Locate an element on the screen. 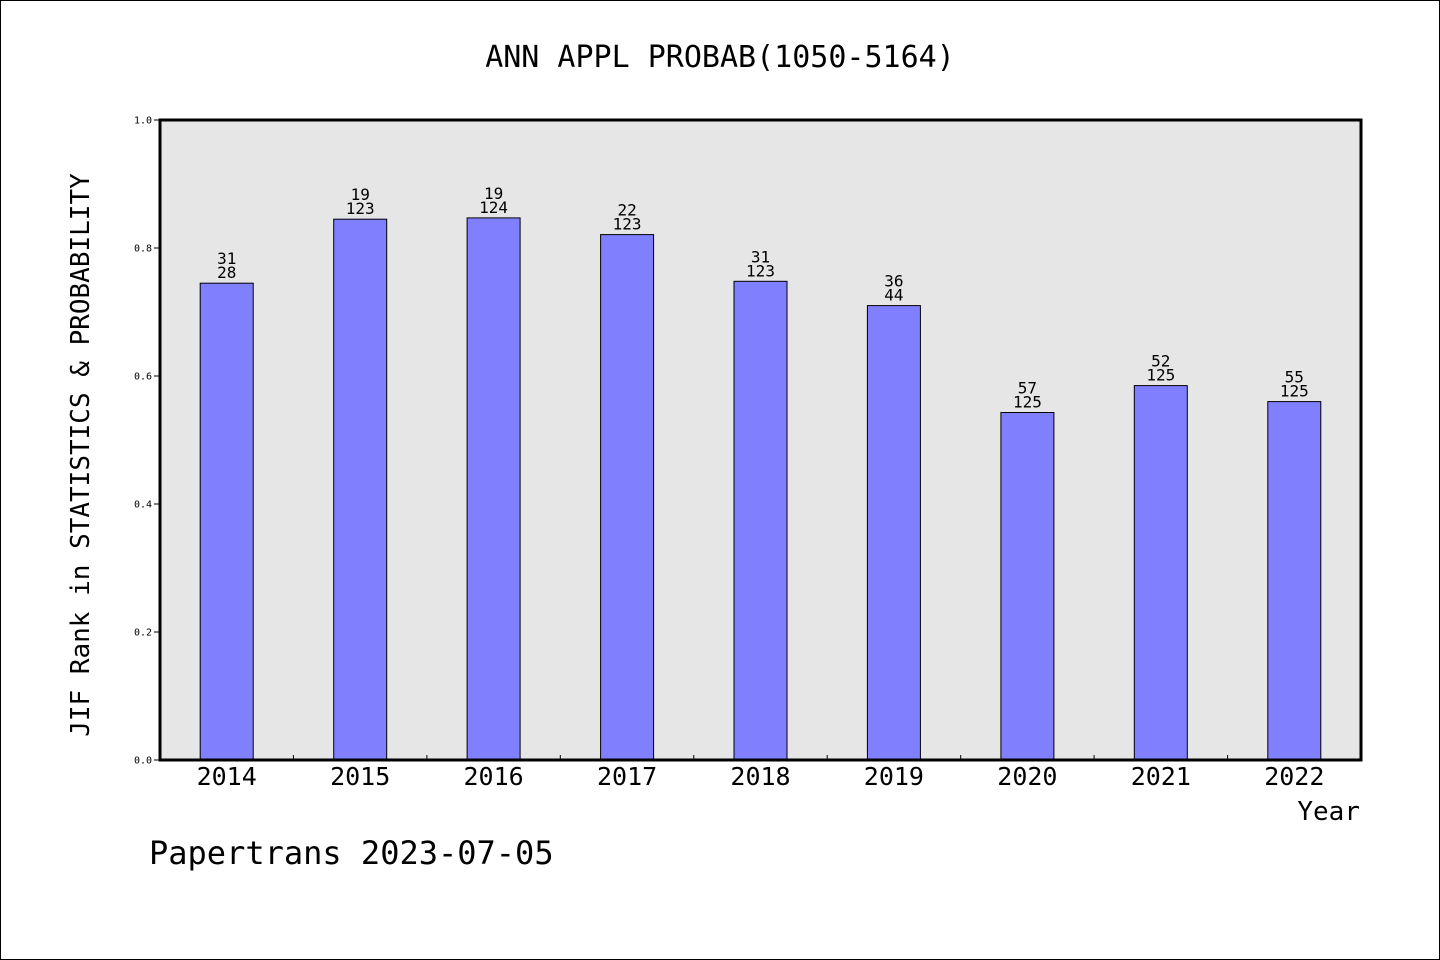  x-tick-label: 2017 is located at coordinates (627, 776).